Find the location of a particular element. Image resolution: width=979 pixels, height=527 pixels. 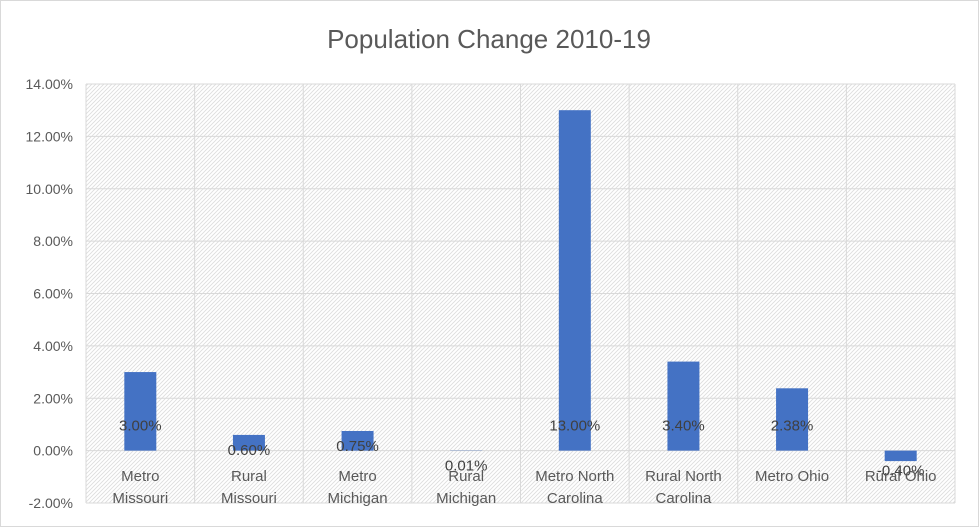

data-label: 0.75% is located at coordinates (357, 446).